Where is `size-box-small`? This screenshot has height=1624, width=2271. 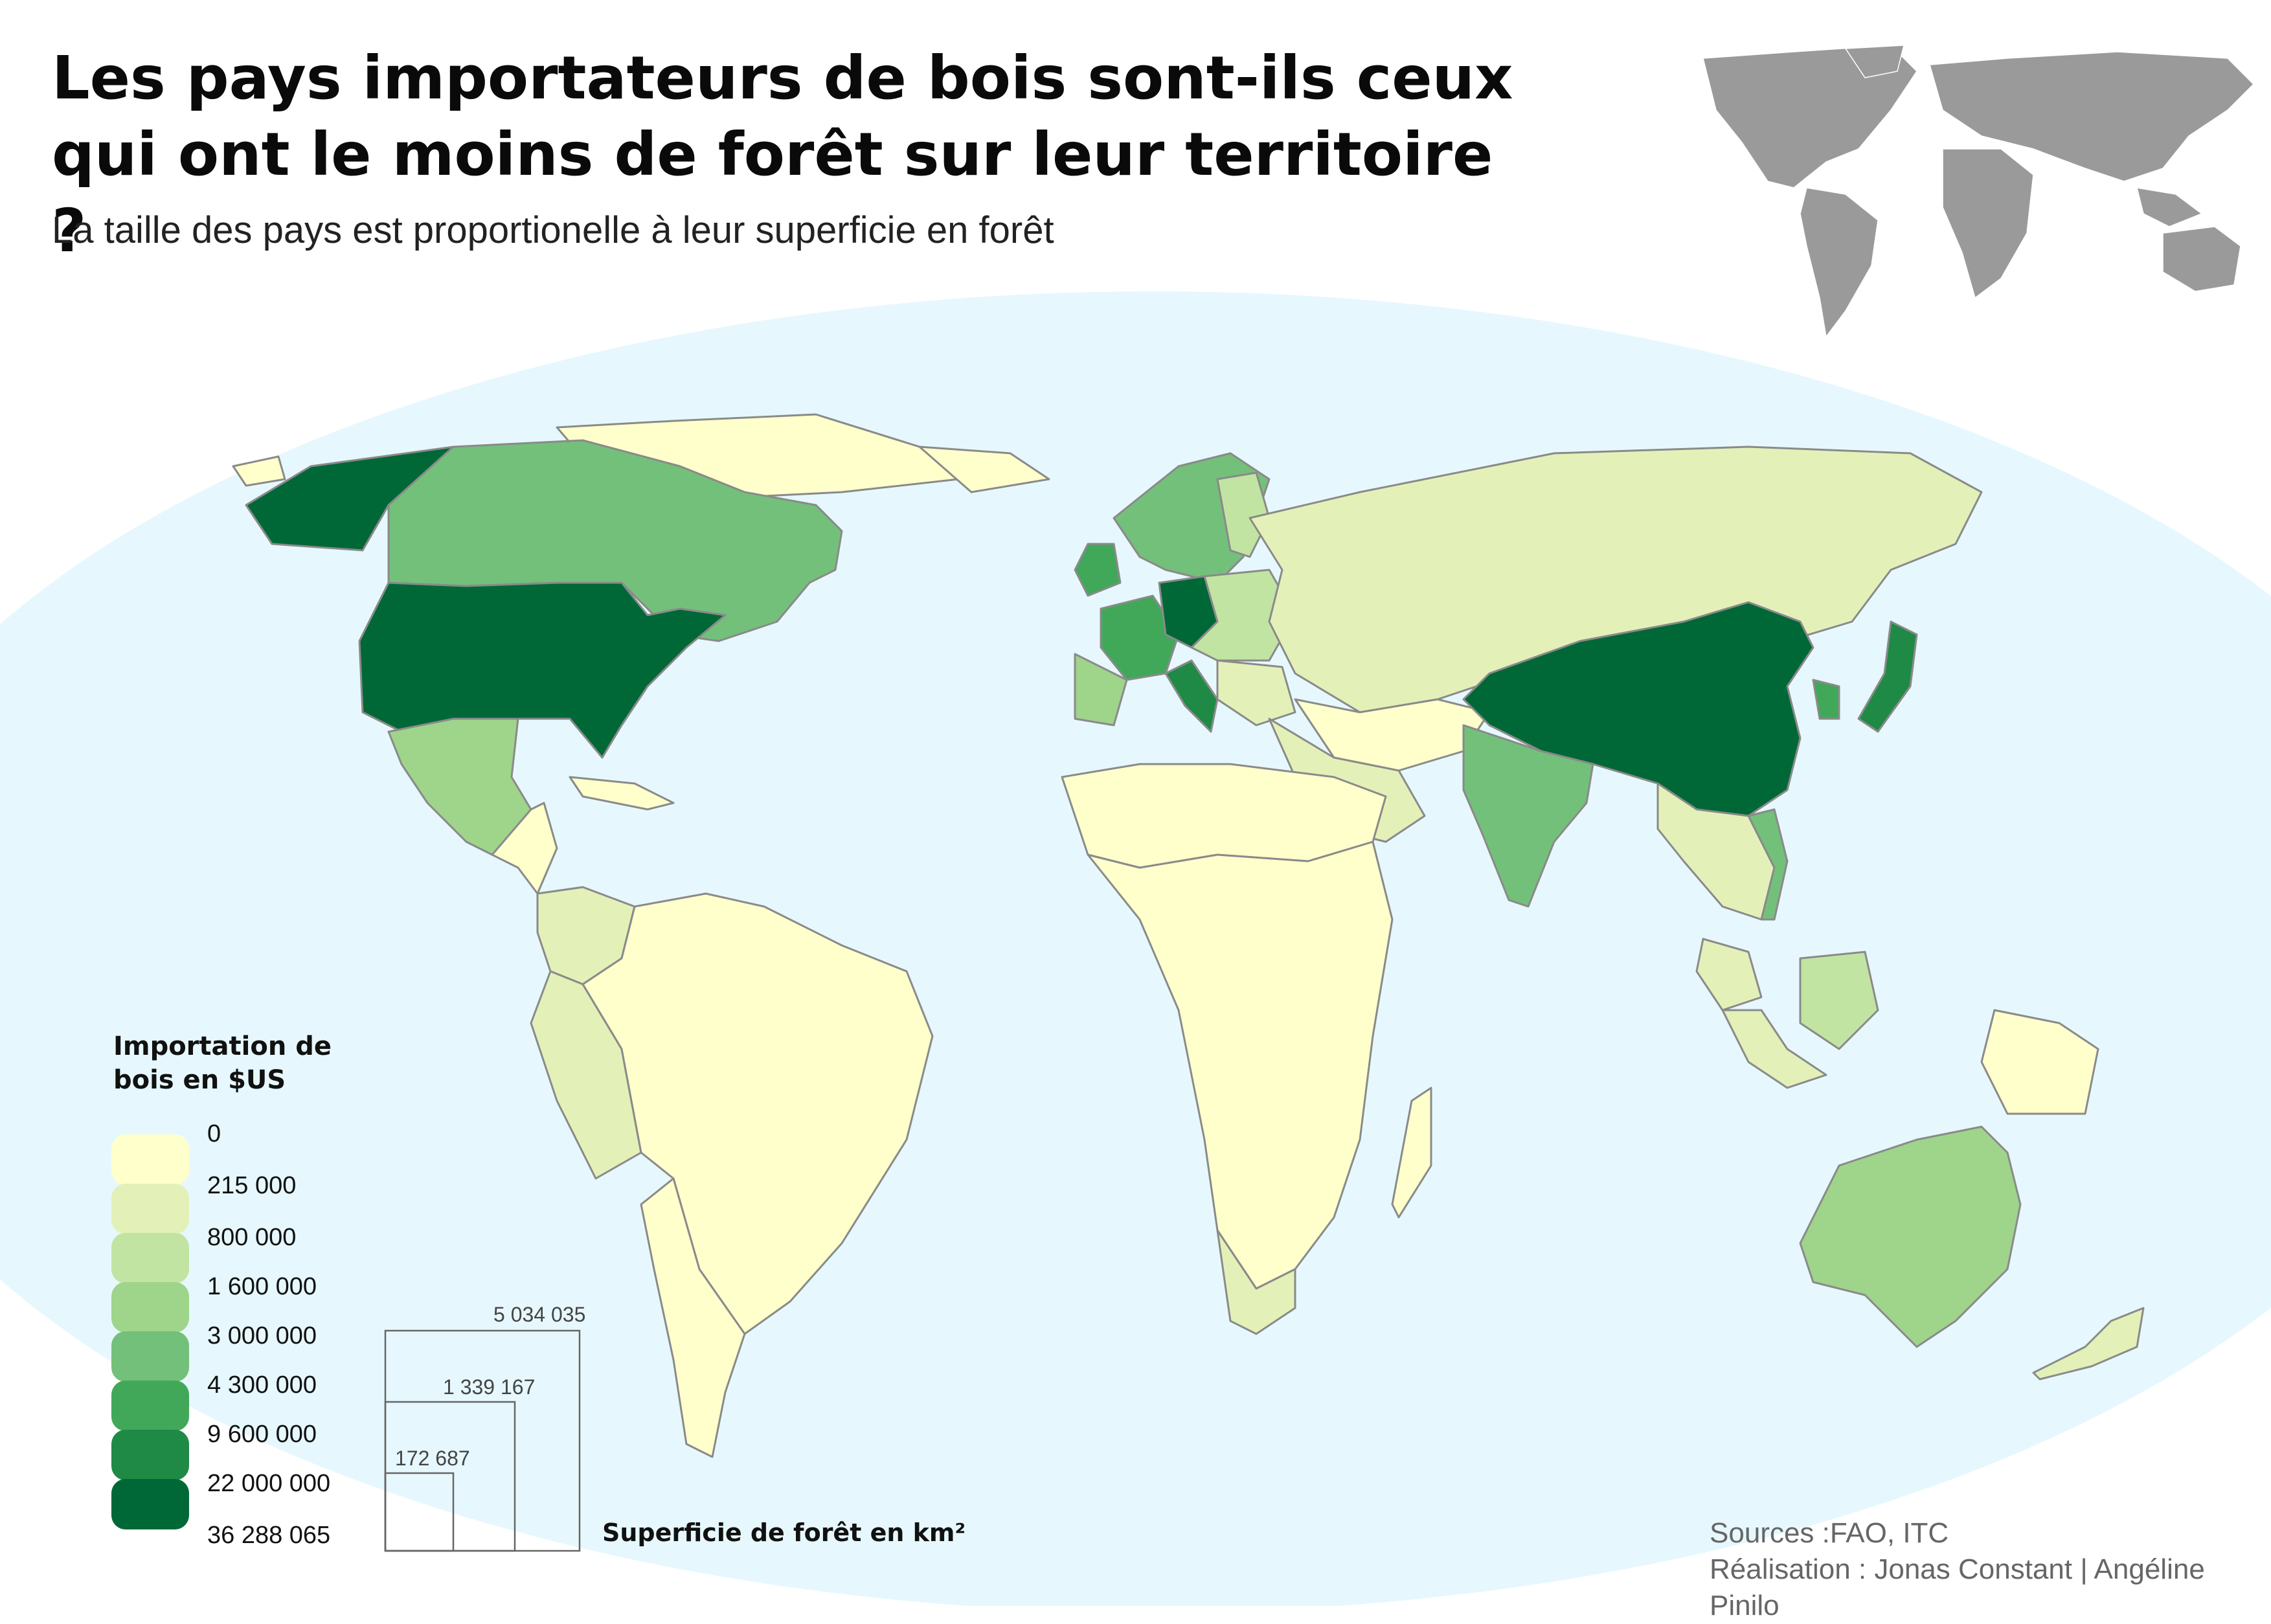 size-box-small is located at coordinates (419, 1512).